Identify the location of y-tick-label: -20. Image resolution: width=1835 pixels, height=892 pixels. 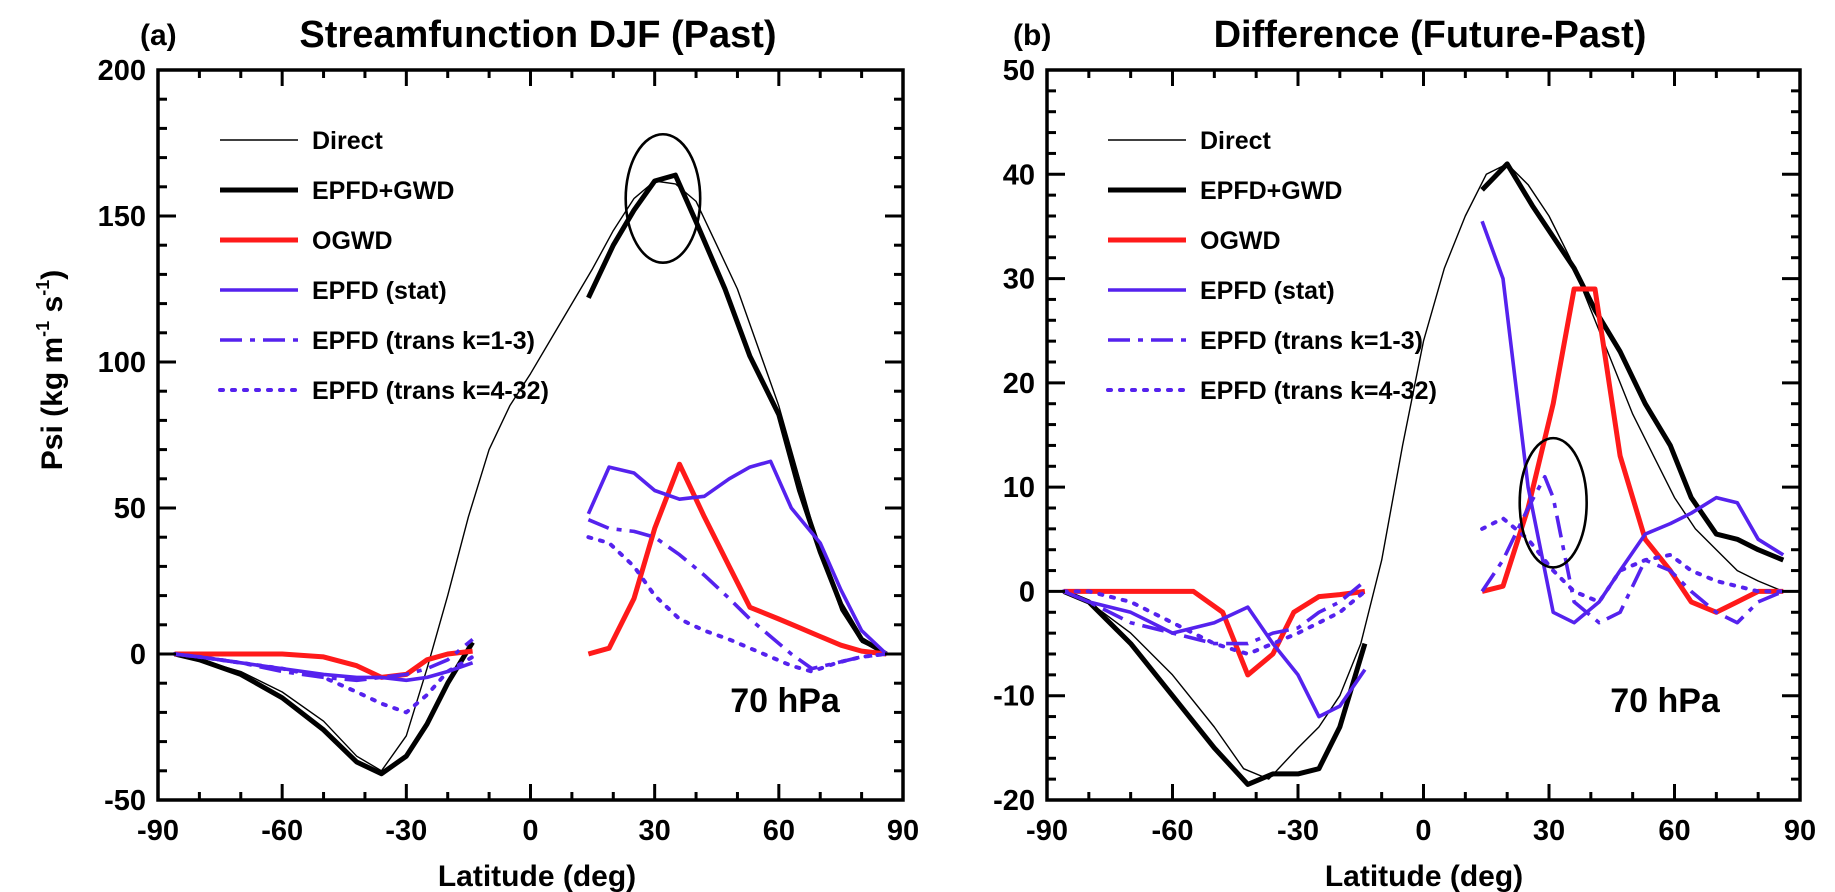
(1014, 801).